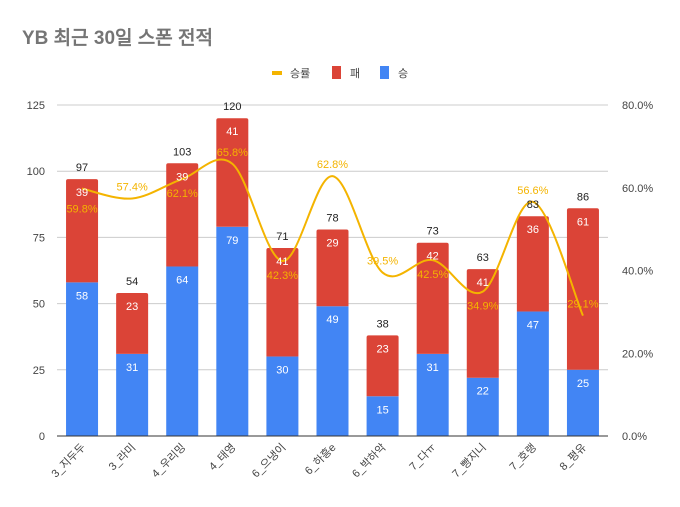  What do you see at coordinates (182, 194) in the screenshot?
I see `winrate-label: 62.1%` at bounding box center [182, 194].